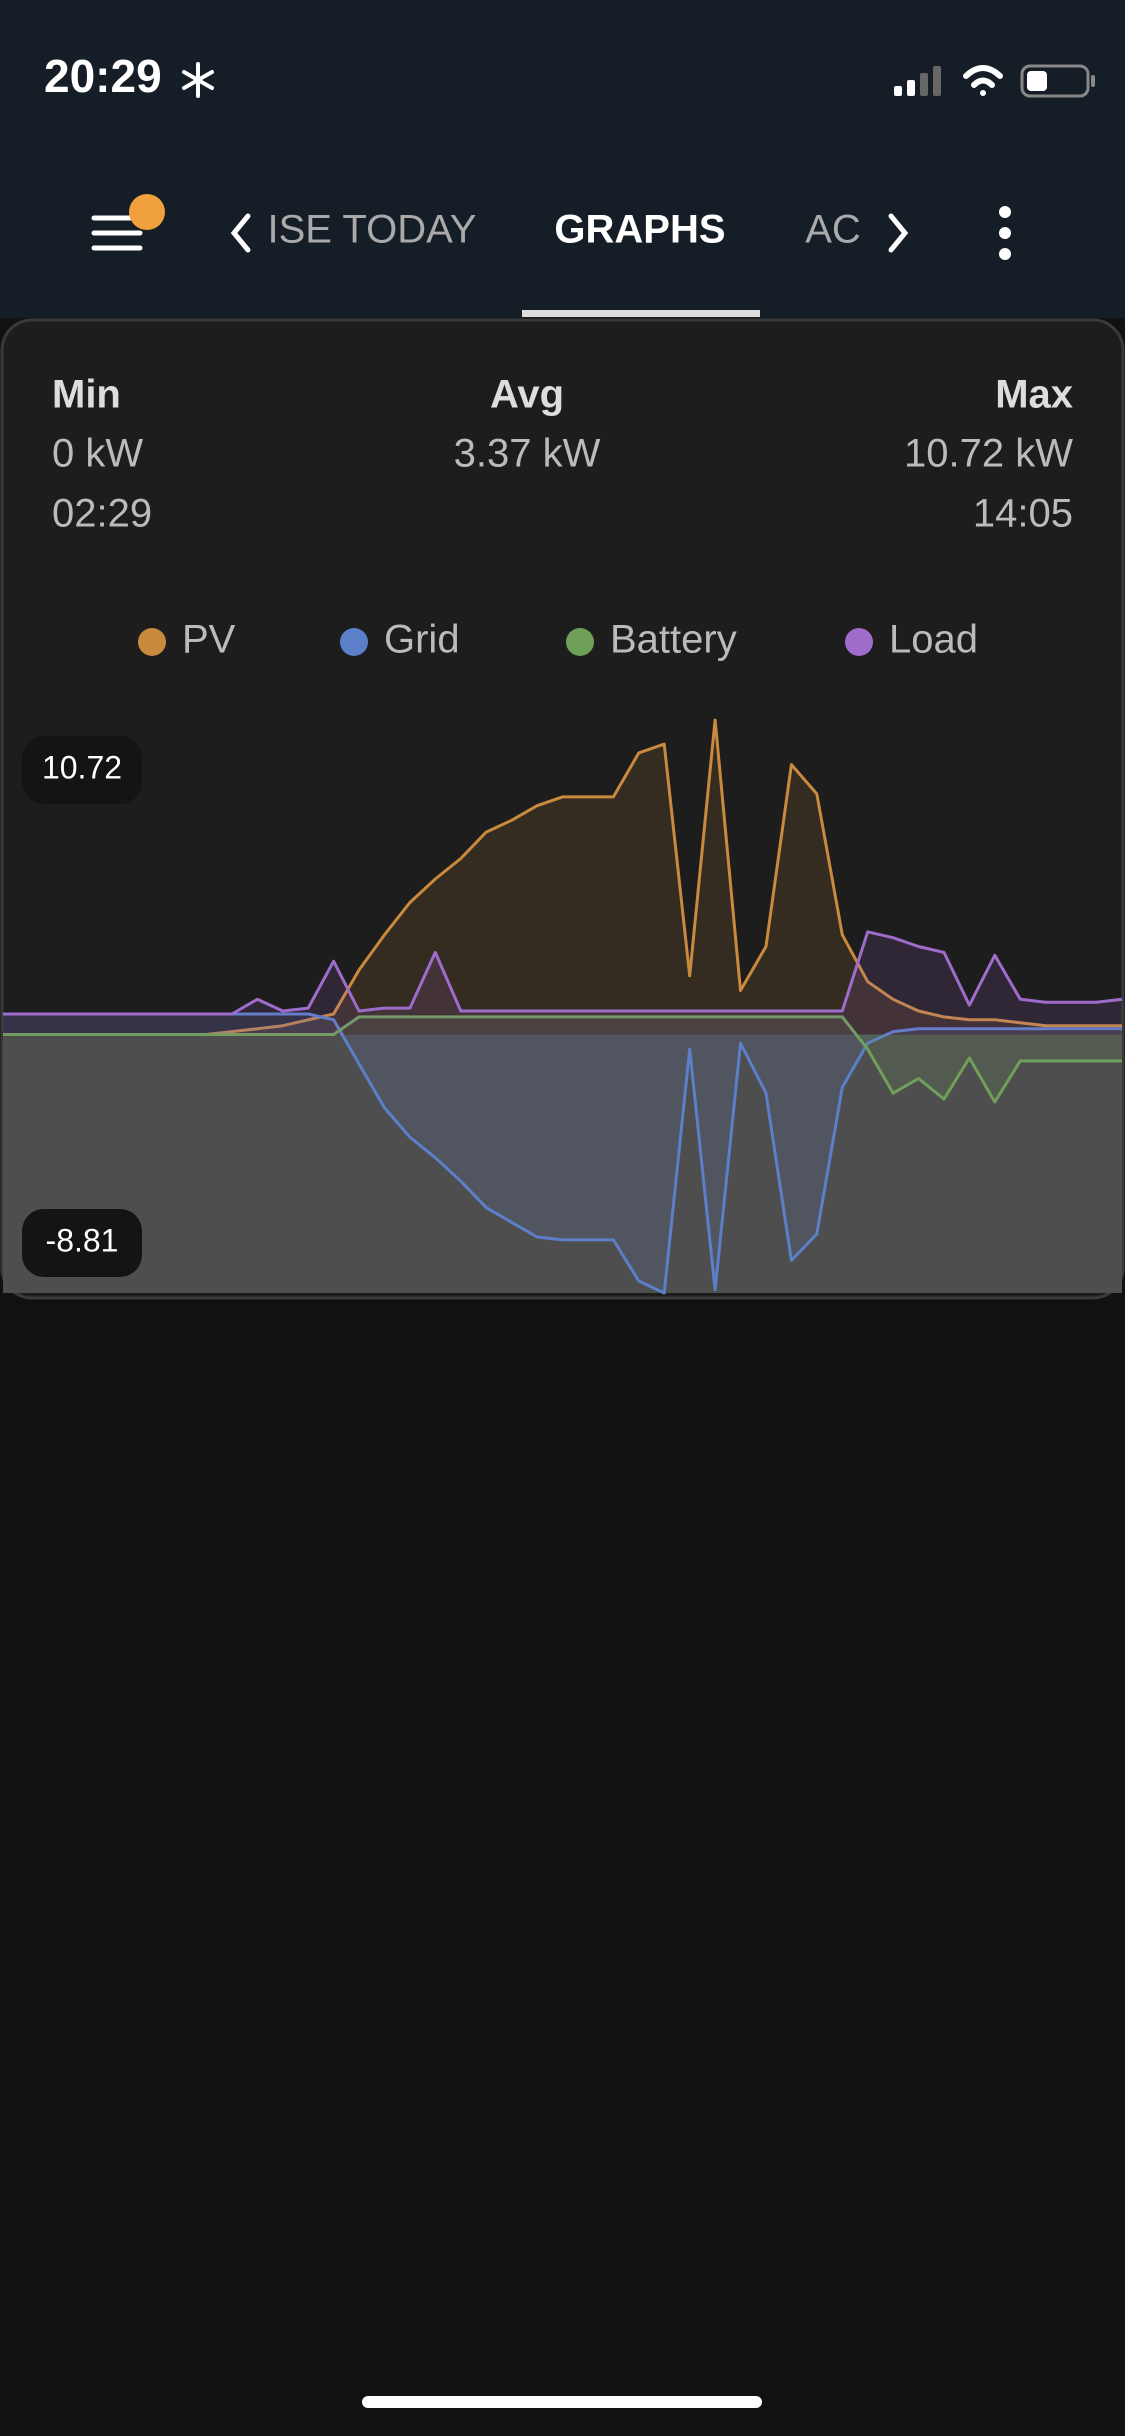  What do you see at coordinates (562, 159) in the screenshot?
I see `header-background` at bounding box center [562, 159].